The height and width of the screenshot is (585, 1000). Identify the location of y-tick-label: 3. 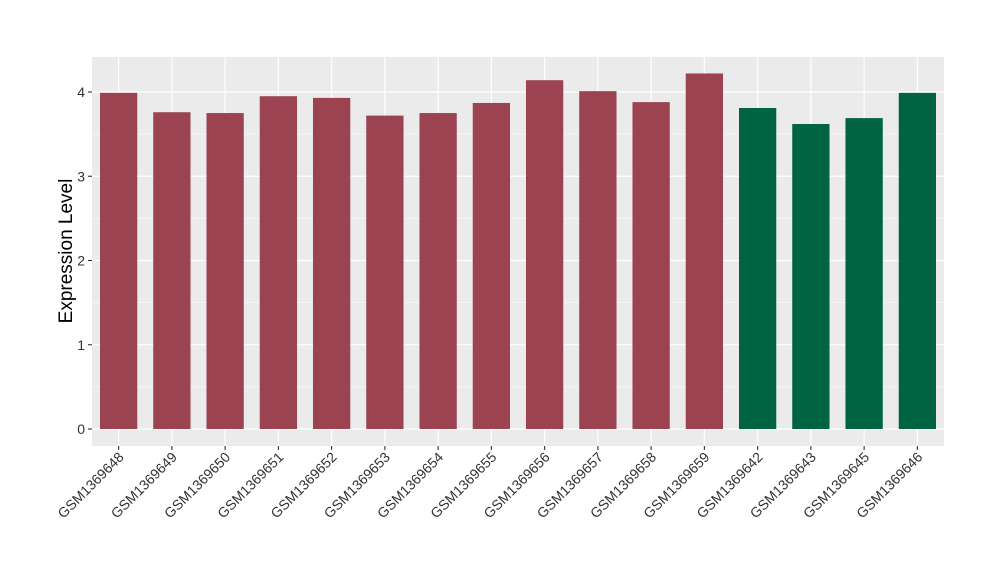
(81, 176).